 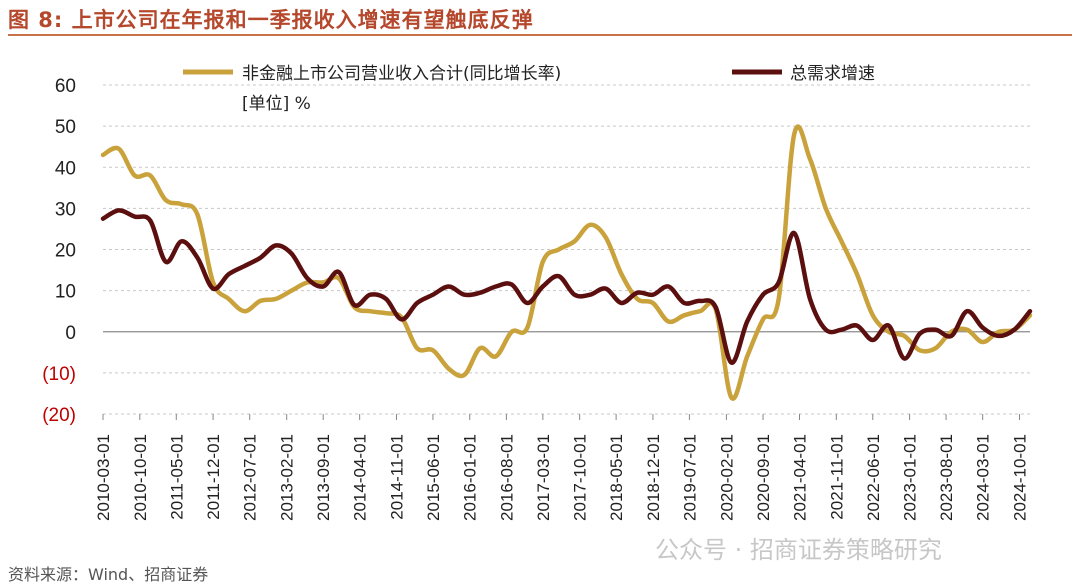 What do you see at coordinates (433, 477) in the screenshot?
I see `x-tick-label: 2015-06-01` at bounding box center [433, 477].